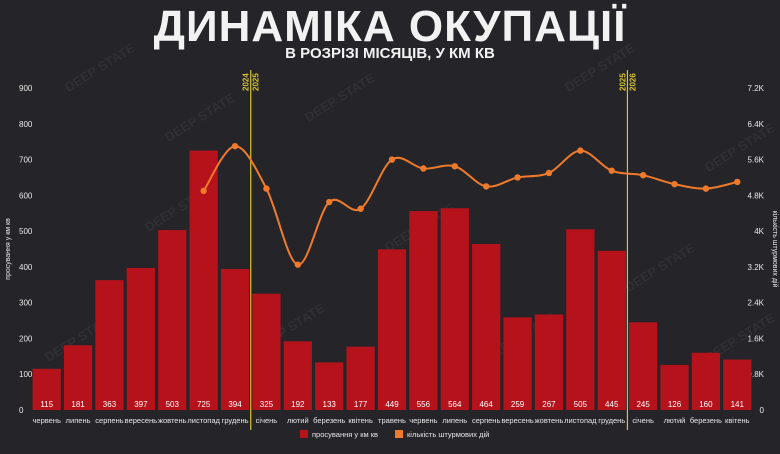  I want to click on bar-value-label: 181, so click(78, 404).